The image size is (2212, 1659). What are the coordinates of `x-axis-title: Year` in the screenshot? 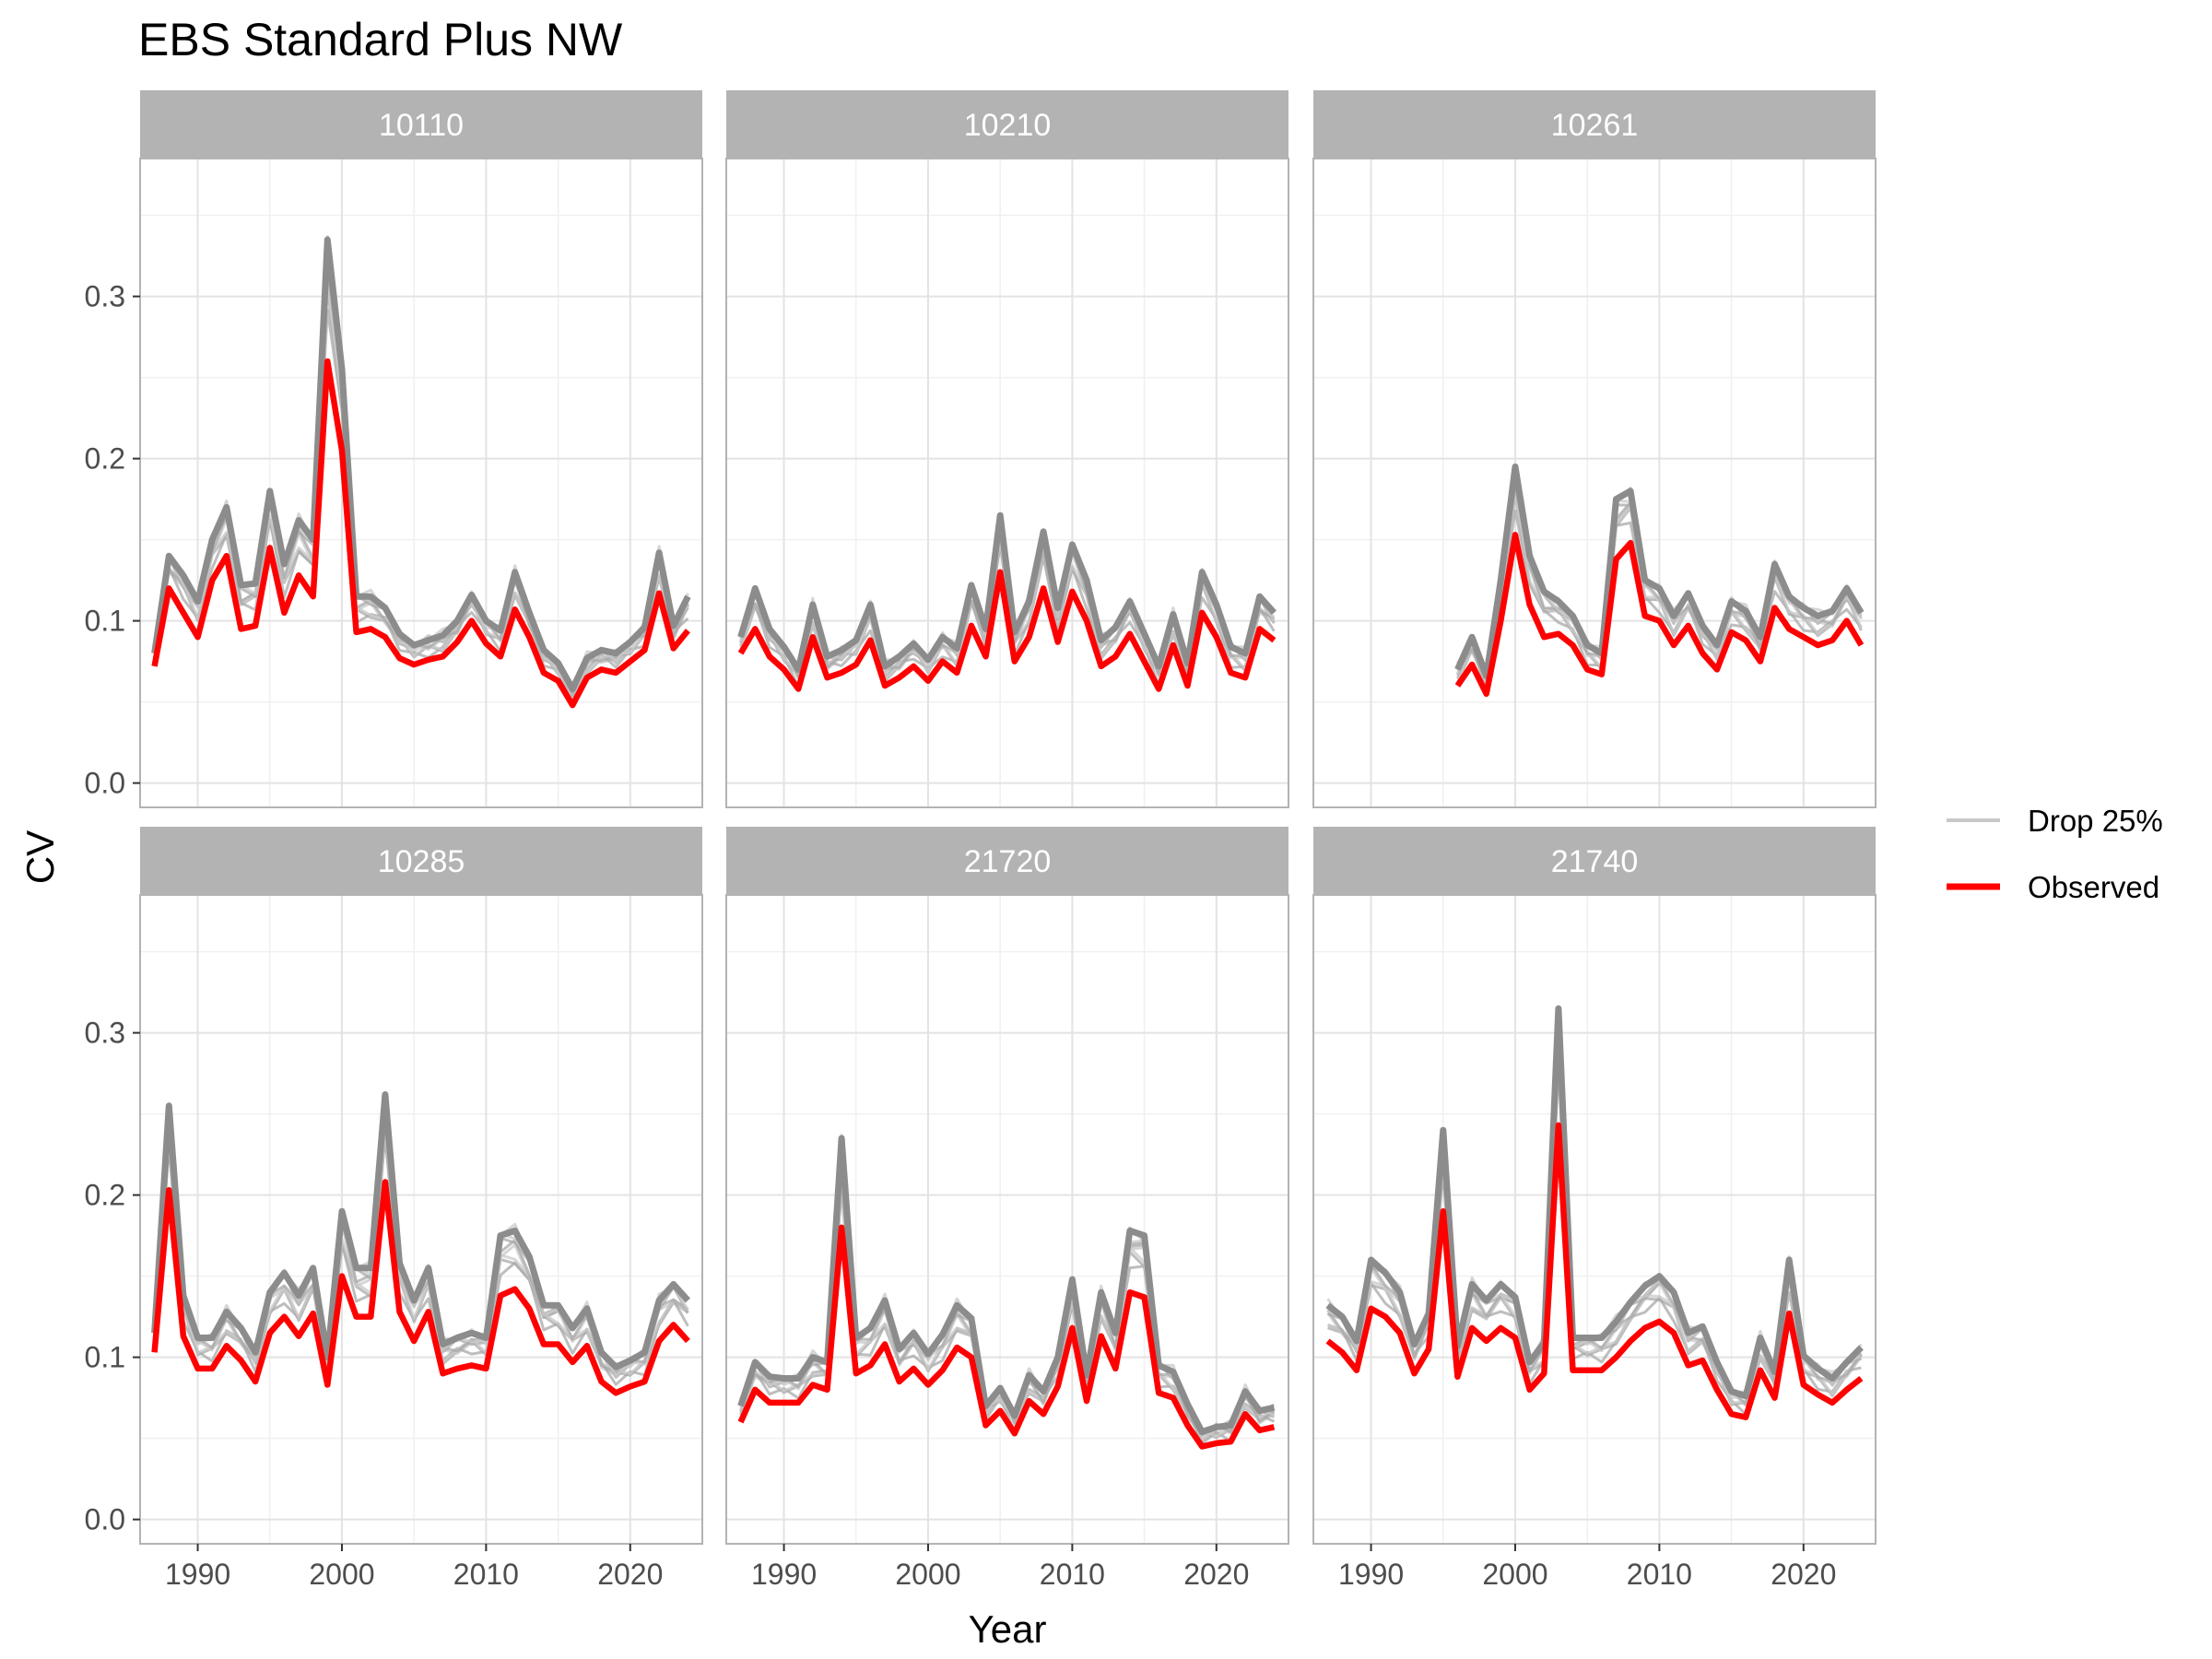 It's located at (1008, 1629).